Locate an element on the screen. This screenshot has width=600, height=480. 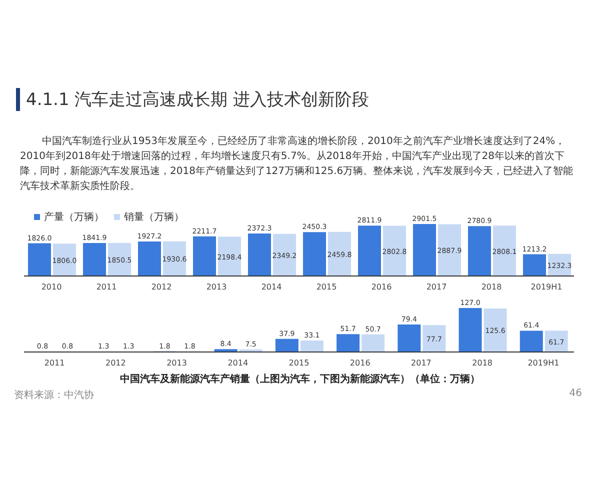
text: 中国汽车及新能源汽车产销量（上图为汽车，下图为新能源汽车）（单位：万辆） is located at coordinates (300, 379).